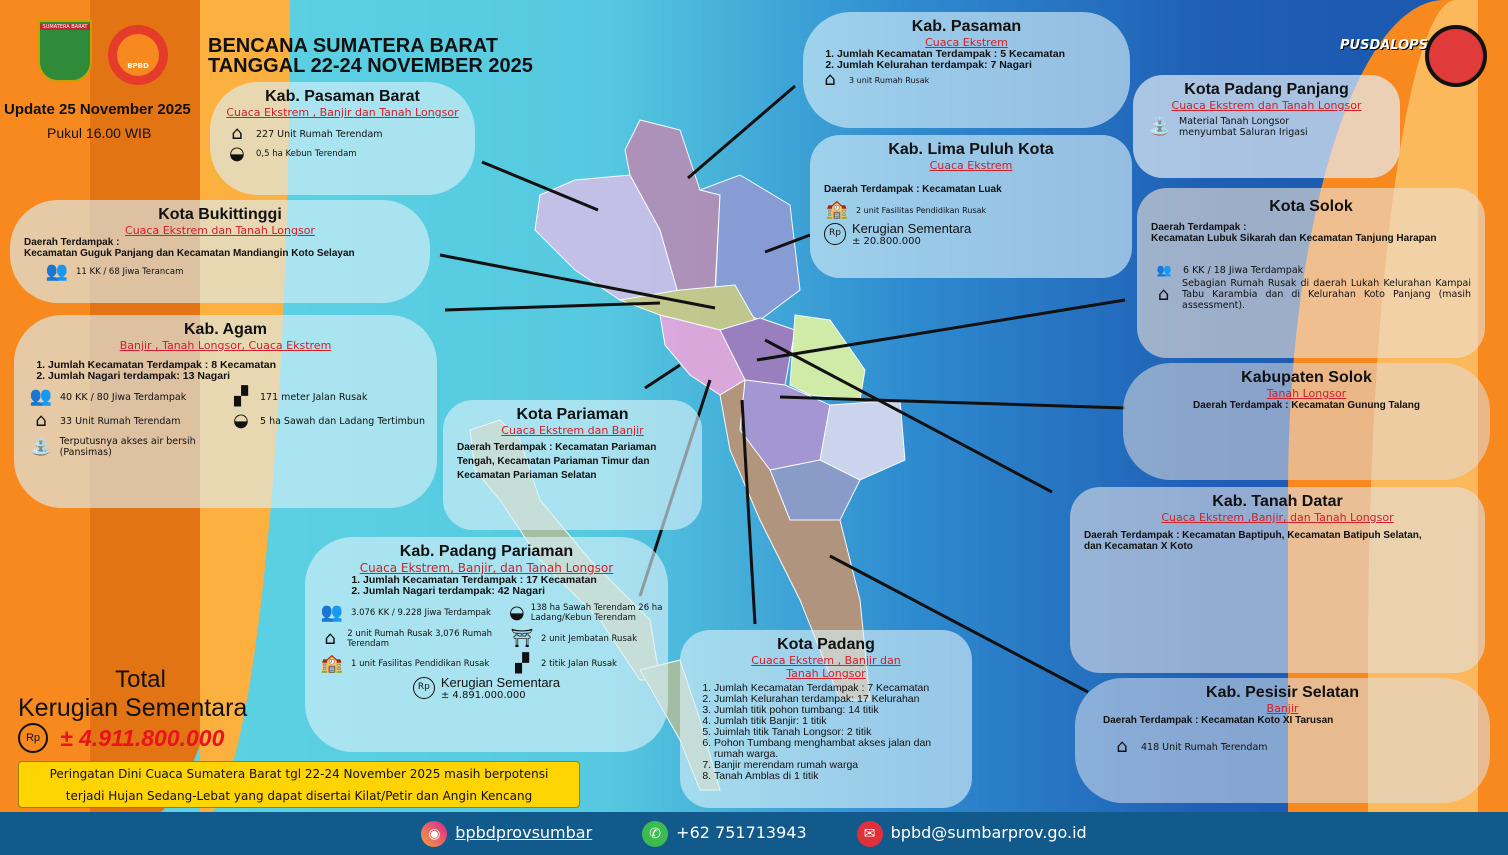 This screenshot has height=855, width=1508. I want to click on phone-link: ✆ +62 751713943, so click(724, 833).